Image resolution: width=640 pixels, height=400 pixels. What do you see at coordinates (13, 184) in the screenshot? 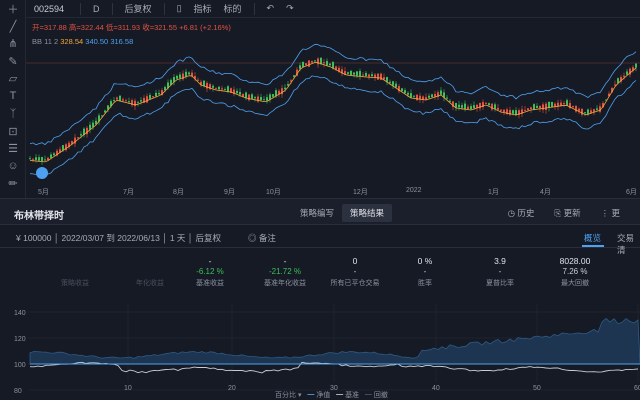
I see `pencil-icon: ✏` at bounding box center [13, 184].